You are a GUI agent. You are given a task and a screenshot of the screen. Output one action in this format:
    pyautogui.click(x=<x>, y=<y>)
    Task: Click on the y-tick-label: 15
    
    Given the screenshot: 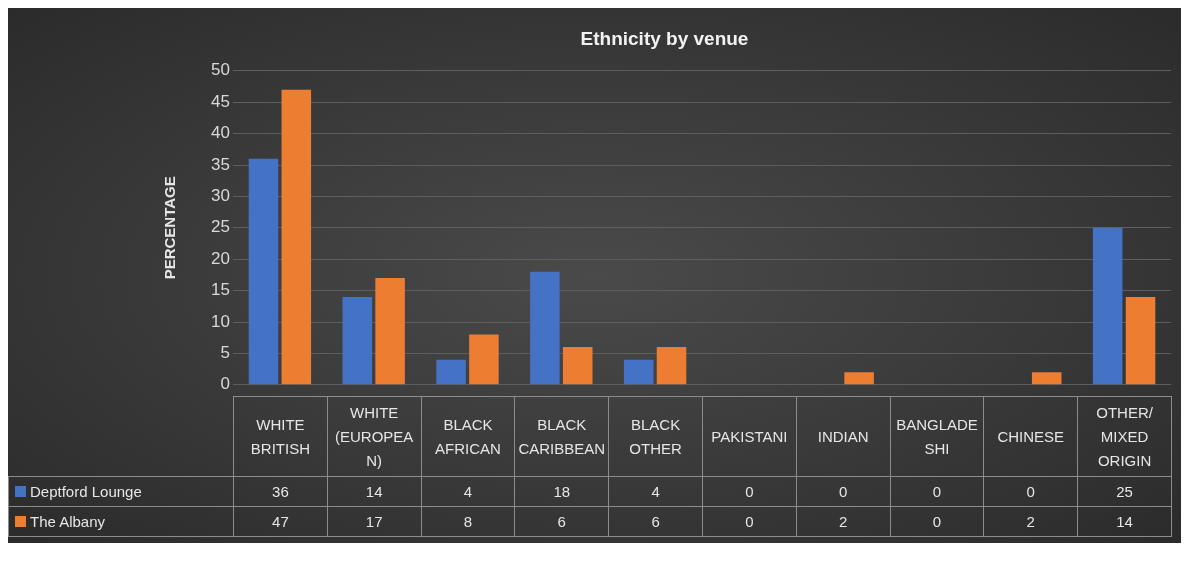 What is the action you would take?
    pyautogui.click(x=220, y=290)
    